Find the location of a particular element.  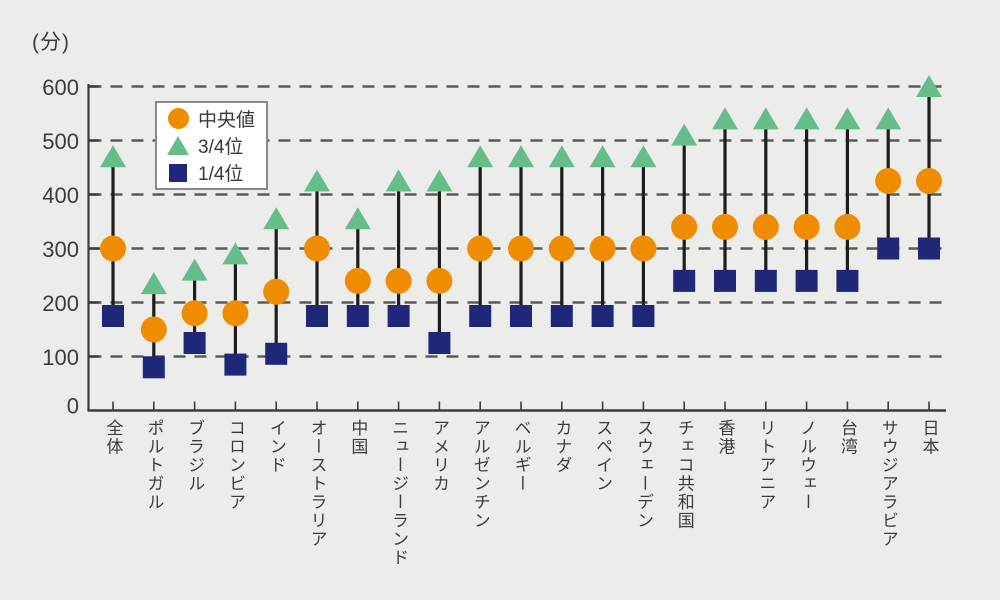

x-category-label: オーストラリア is located at coordinates (317, 484).